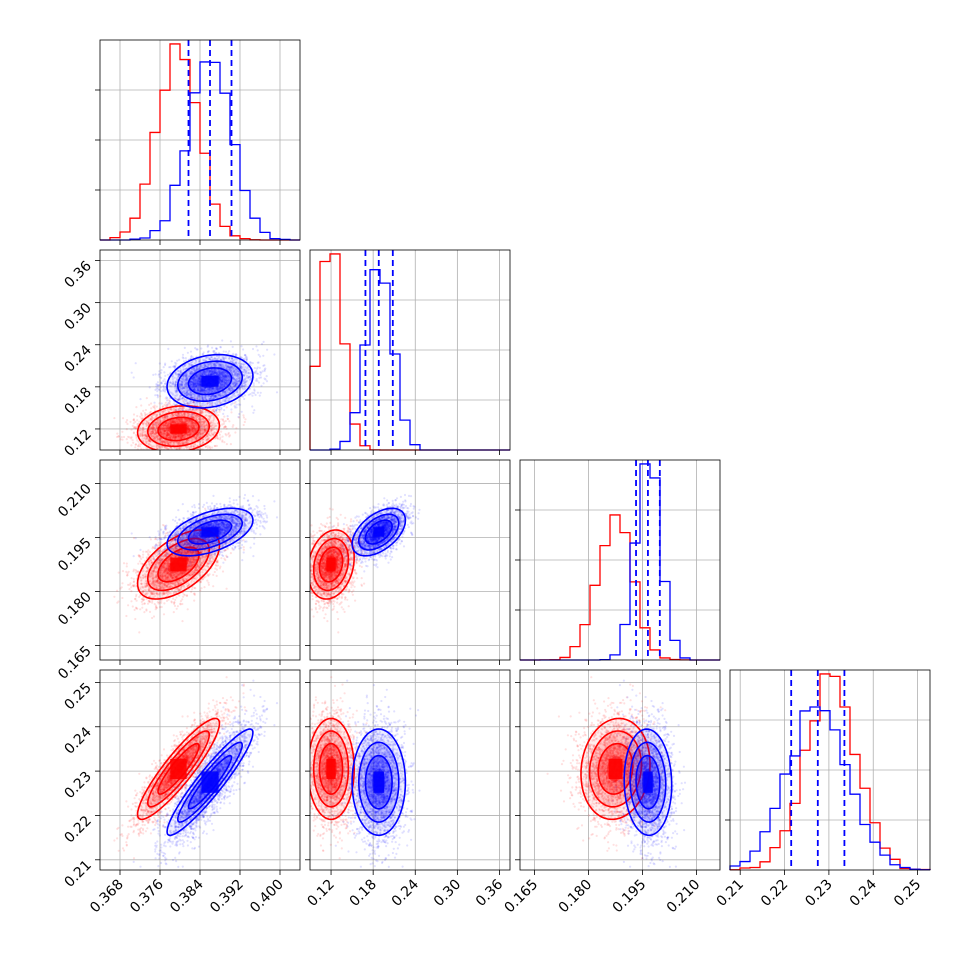 The width and height of the screenshot is (970, 970). I want to click on y-tick-label-2-0: 0.165, so click(75, 663).